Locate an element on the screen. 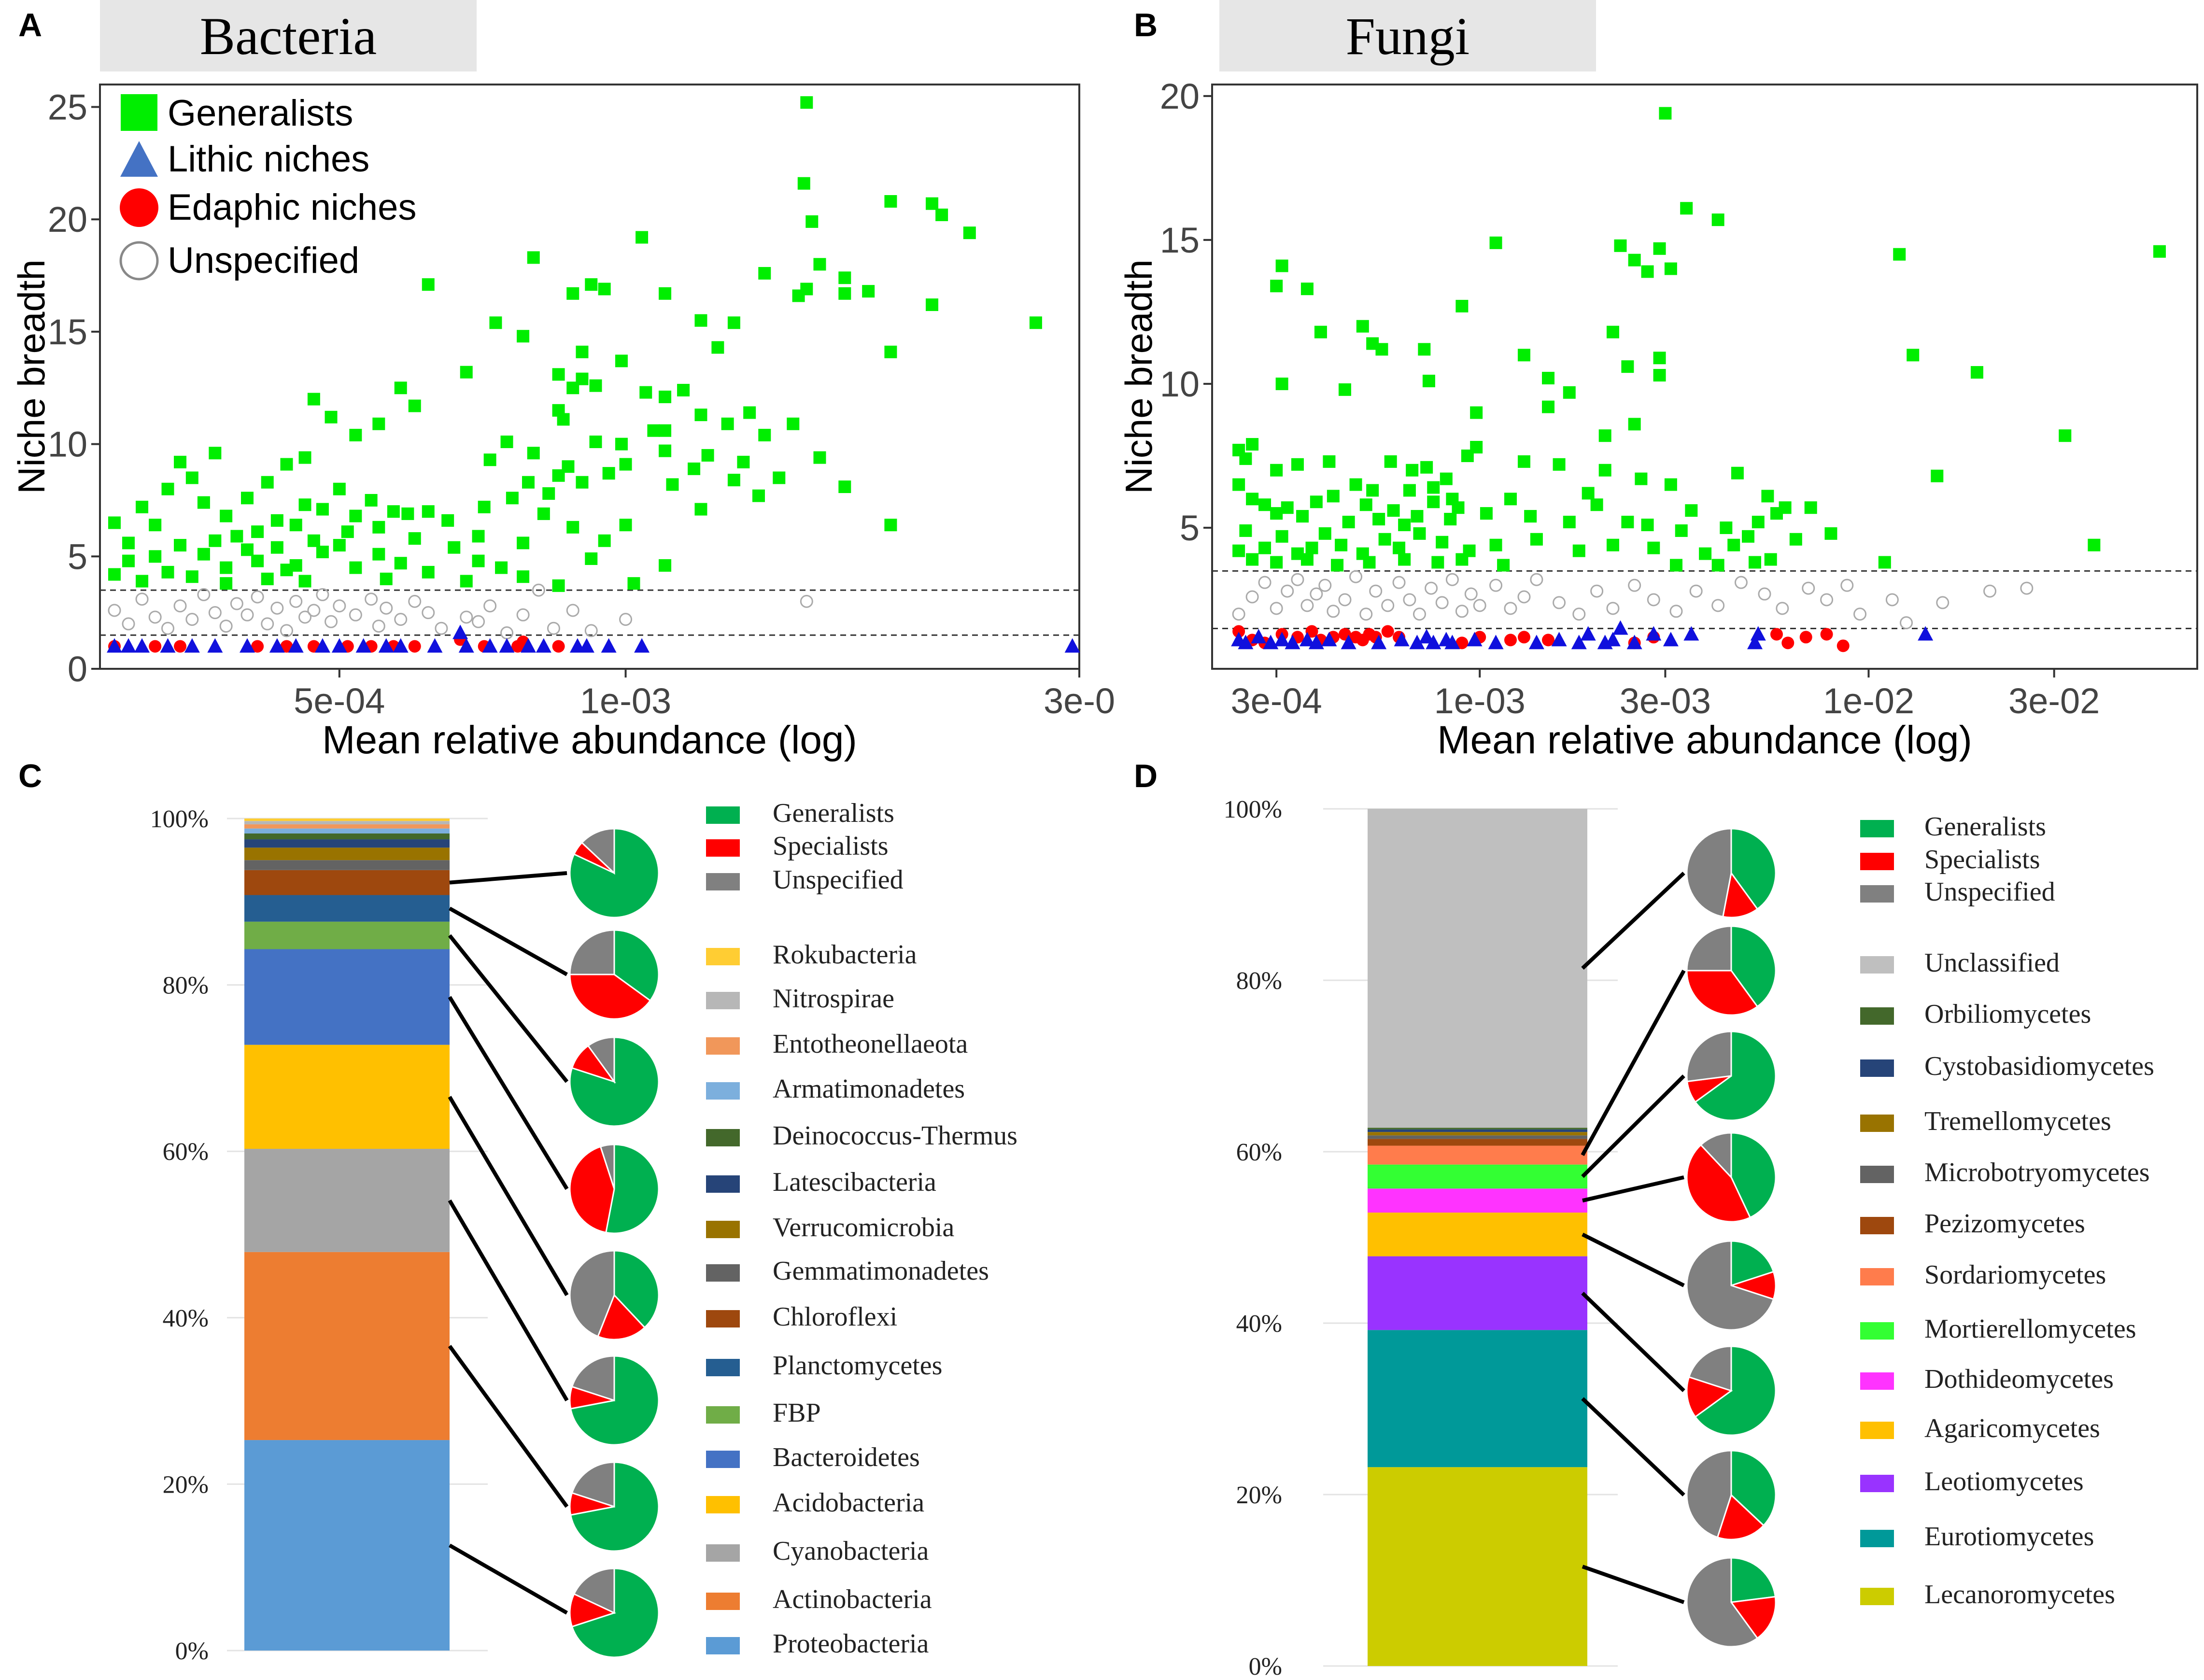  y-tick-label: 60% is located at coordinates (186, 1152).